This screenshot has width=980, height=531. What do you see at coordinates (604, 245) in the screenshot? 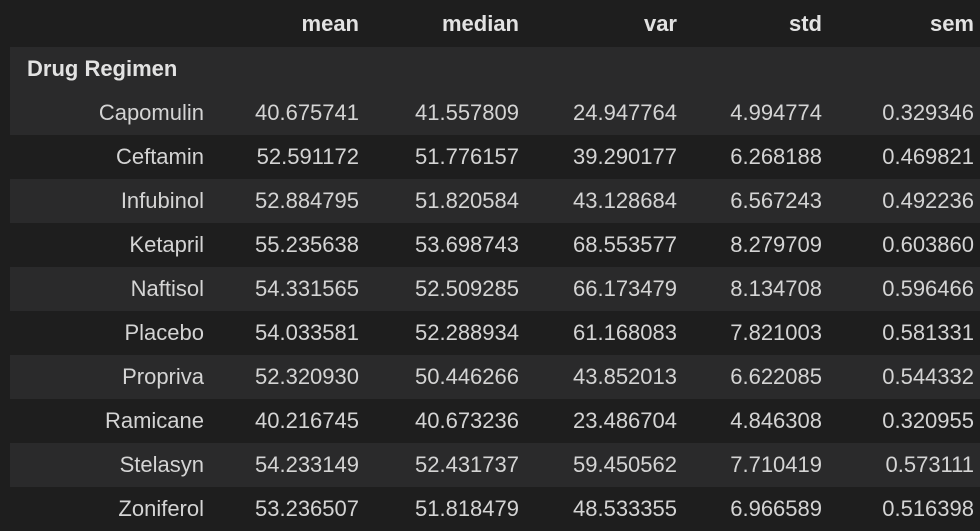
I see `cell-var: 68.553577` at bounding box center [604, 245].